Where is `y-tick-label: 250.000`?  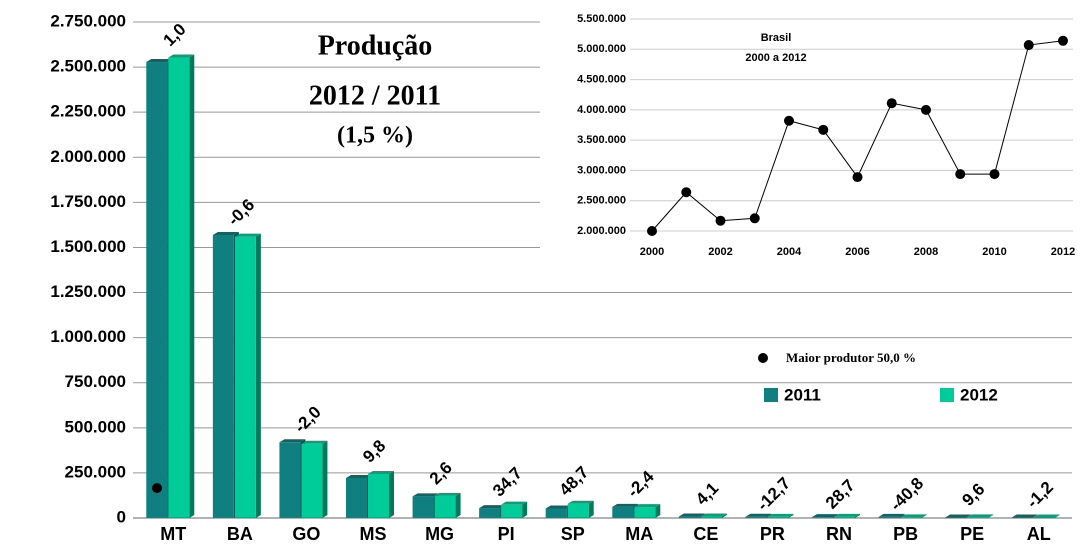 y-tick-label: 250.000 is located at coordinates (95, 471).